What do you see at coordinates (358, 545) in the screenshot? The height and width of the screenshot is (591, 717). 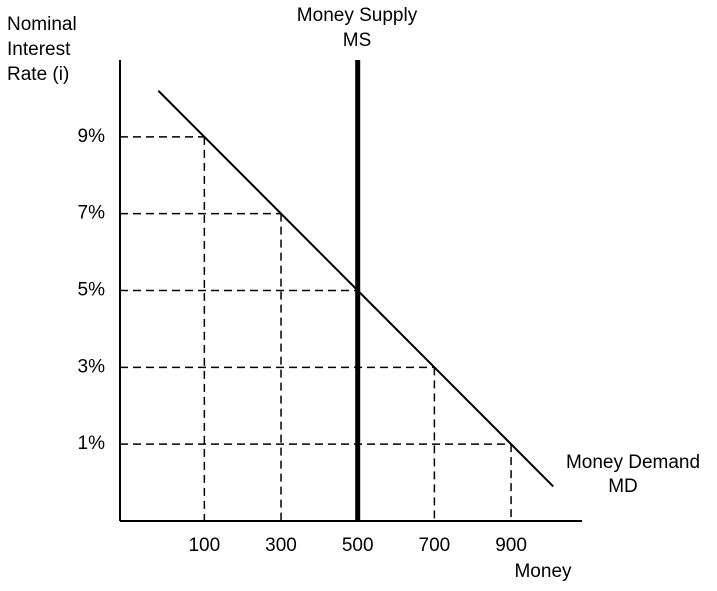 I see `x-tick-label: 500` at bounding box center [358, 545].